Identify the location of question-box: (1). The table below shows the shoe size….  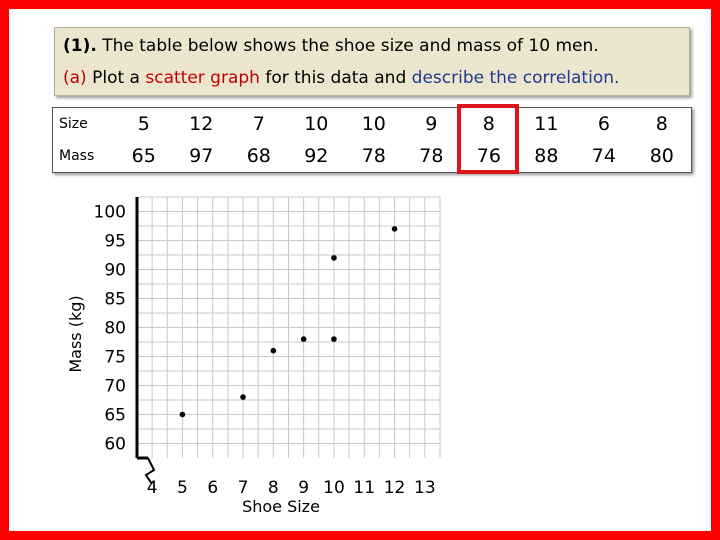
(372, 61).